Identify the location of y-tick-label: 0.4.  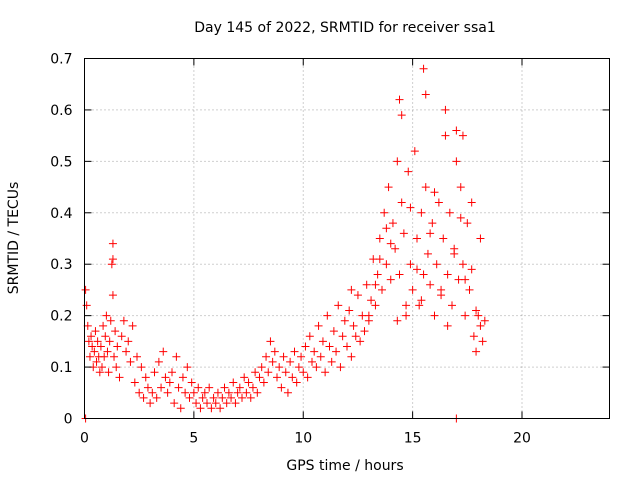
(61, 214).